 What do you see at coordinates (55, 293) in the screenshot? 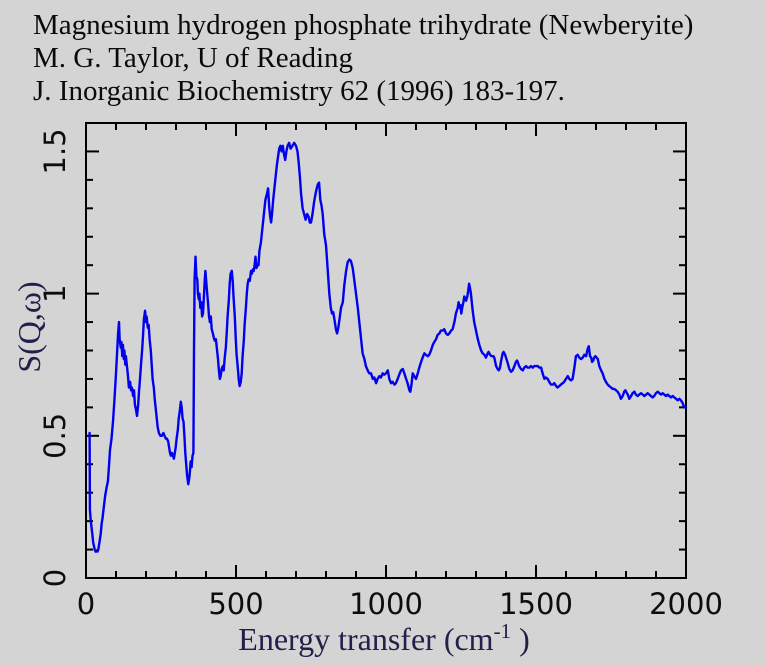
I see `y-tick-label: 1` at bounding box center [55, 293].